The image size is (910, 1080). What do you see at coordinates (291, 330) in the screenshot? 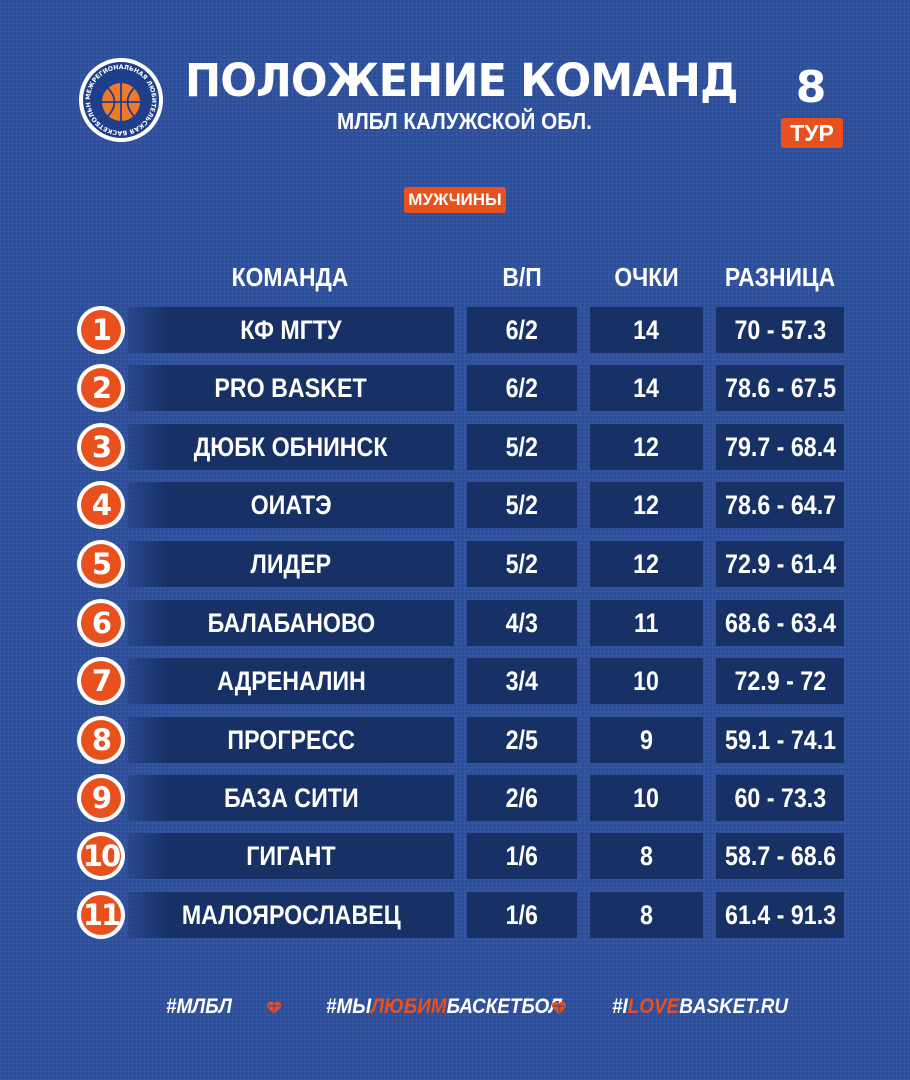
I see `team-name: КФ МГТУ` at bounding box center [291, 330].